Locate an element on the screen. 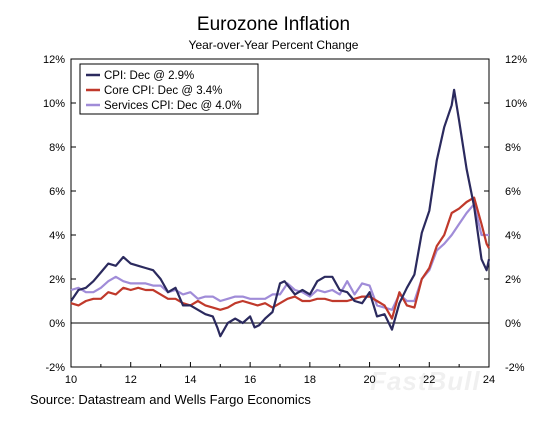 This screenshot has height=423, width=547. y-tick-label-left: 8% is located at coordinates (57, 148).